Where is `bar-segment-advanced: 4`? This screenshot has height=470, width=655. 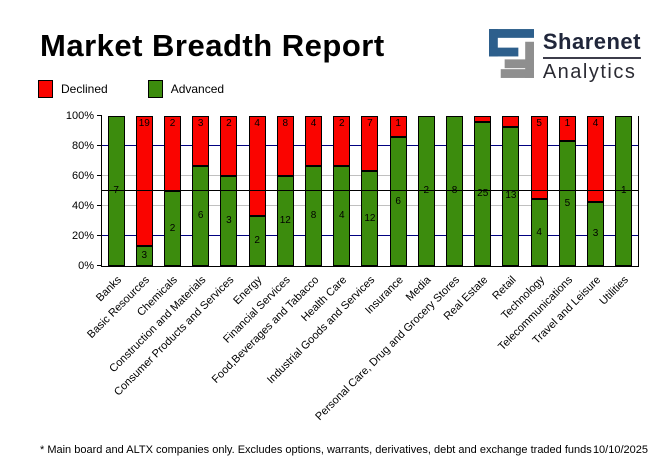 bar-segment-advanced: 4 is located at coordinates (539, 232).